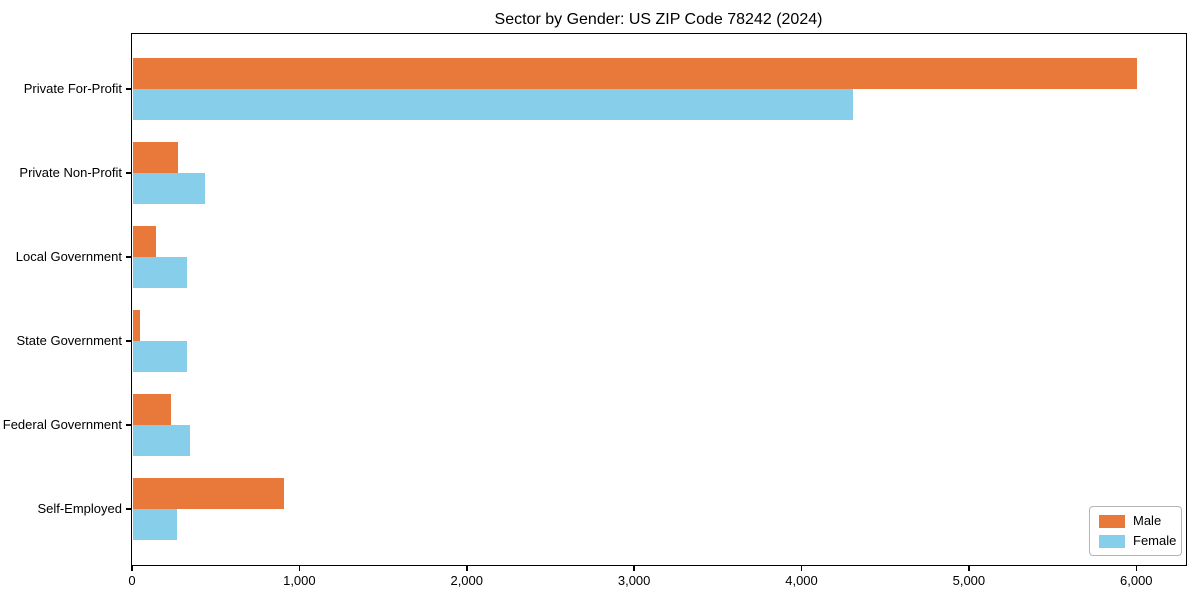 Image resolution: width=1200 pixels, height=600 pixels. I want to click on x-tick-label: 4,000, so click(801, 580).